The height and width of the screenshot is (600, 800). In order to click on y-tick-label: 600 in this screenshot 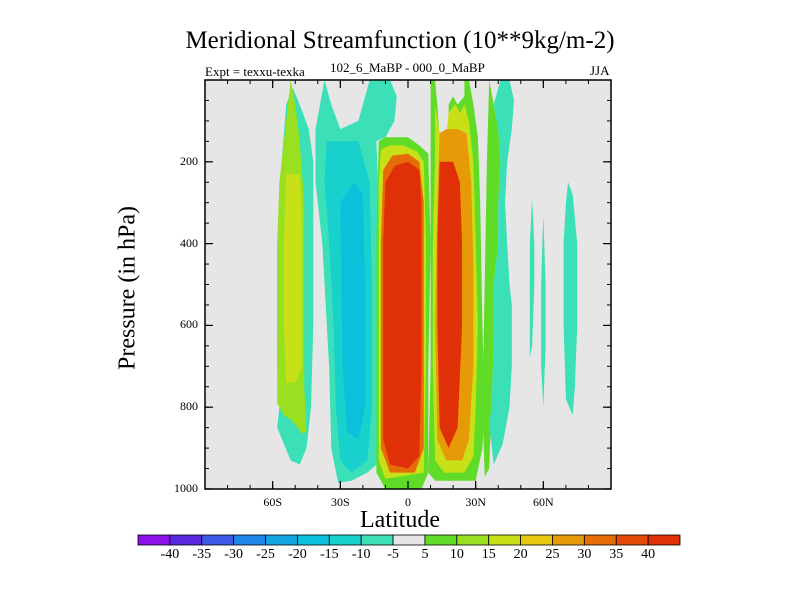, I will do `click(189, 324)`.